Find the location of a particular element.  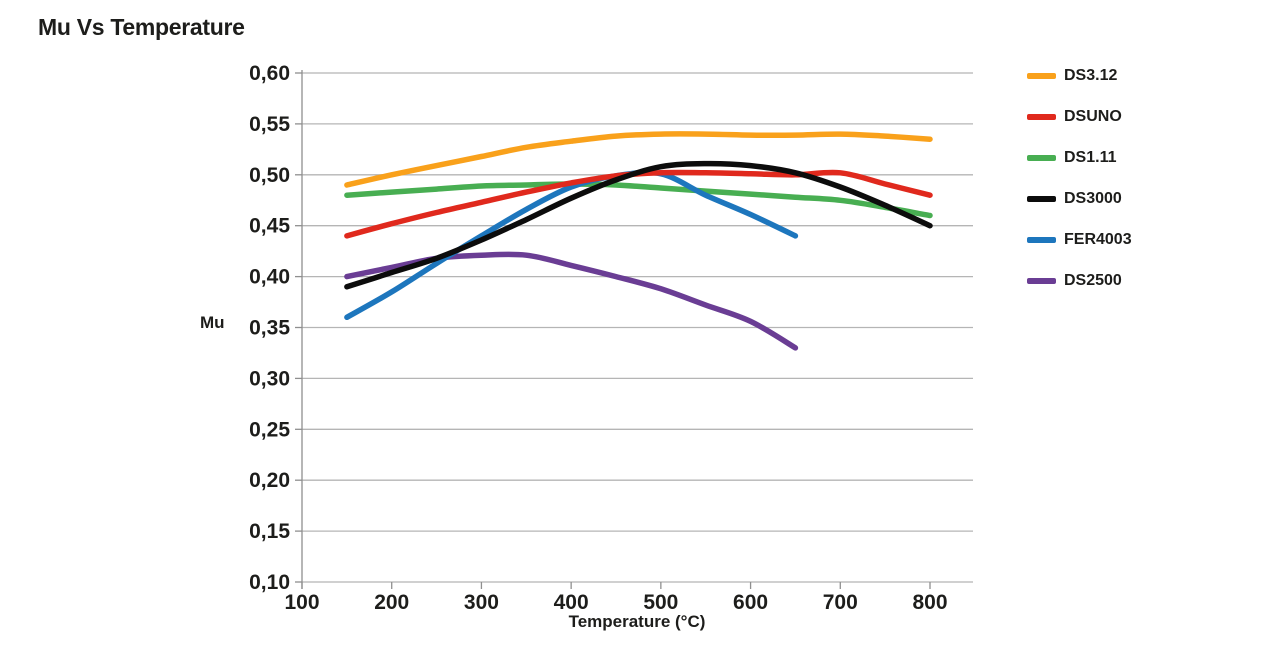

x-tick-label-700: 700 is located at coordinates (840, 602).